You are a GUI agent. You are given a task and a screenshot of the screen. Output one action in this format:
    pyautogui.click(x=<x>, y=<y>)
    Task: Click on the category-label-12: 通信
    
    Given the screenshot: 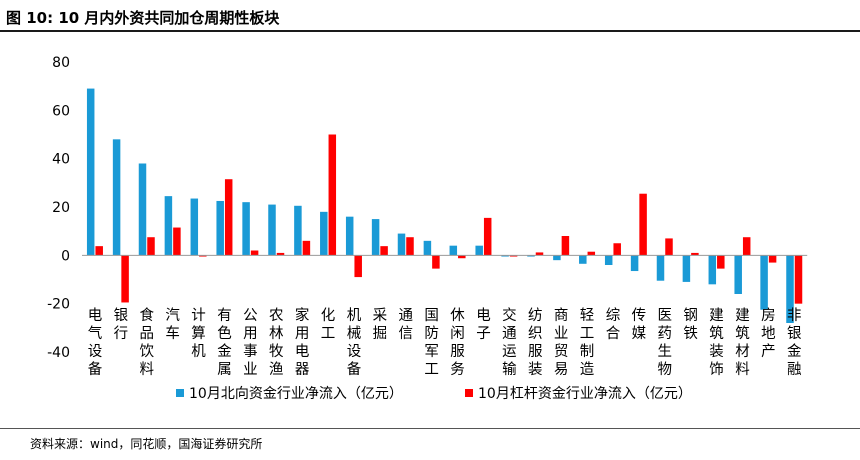 What is the action you would take?
    pyautogui.click(x=406, y=324)
    